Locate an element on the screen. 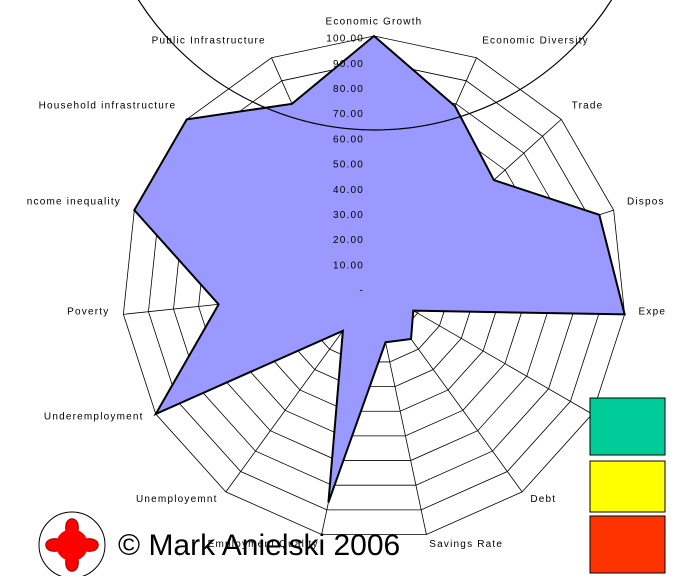 This screenshot has height=581, width=678. category-label: ncome inequality is located at coordinates (74, 201).